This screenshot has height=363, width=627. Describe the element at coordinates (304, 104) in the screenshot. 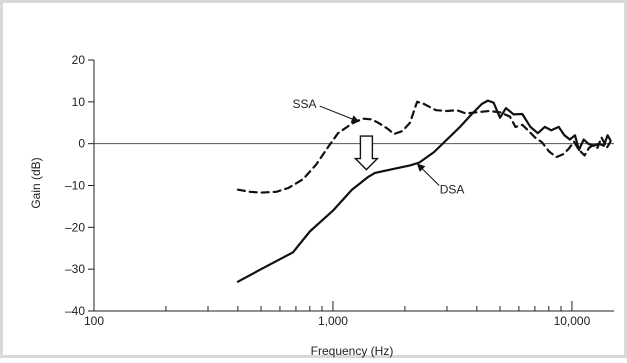

I see `annotation-label-ssa: SSA` at that location.